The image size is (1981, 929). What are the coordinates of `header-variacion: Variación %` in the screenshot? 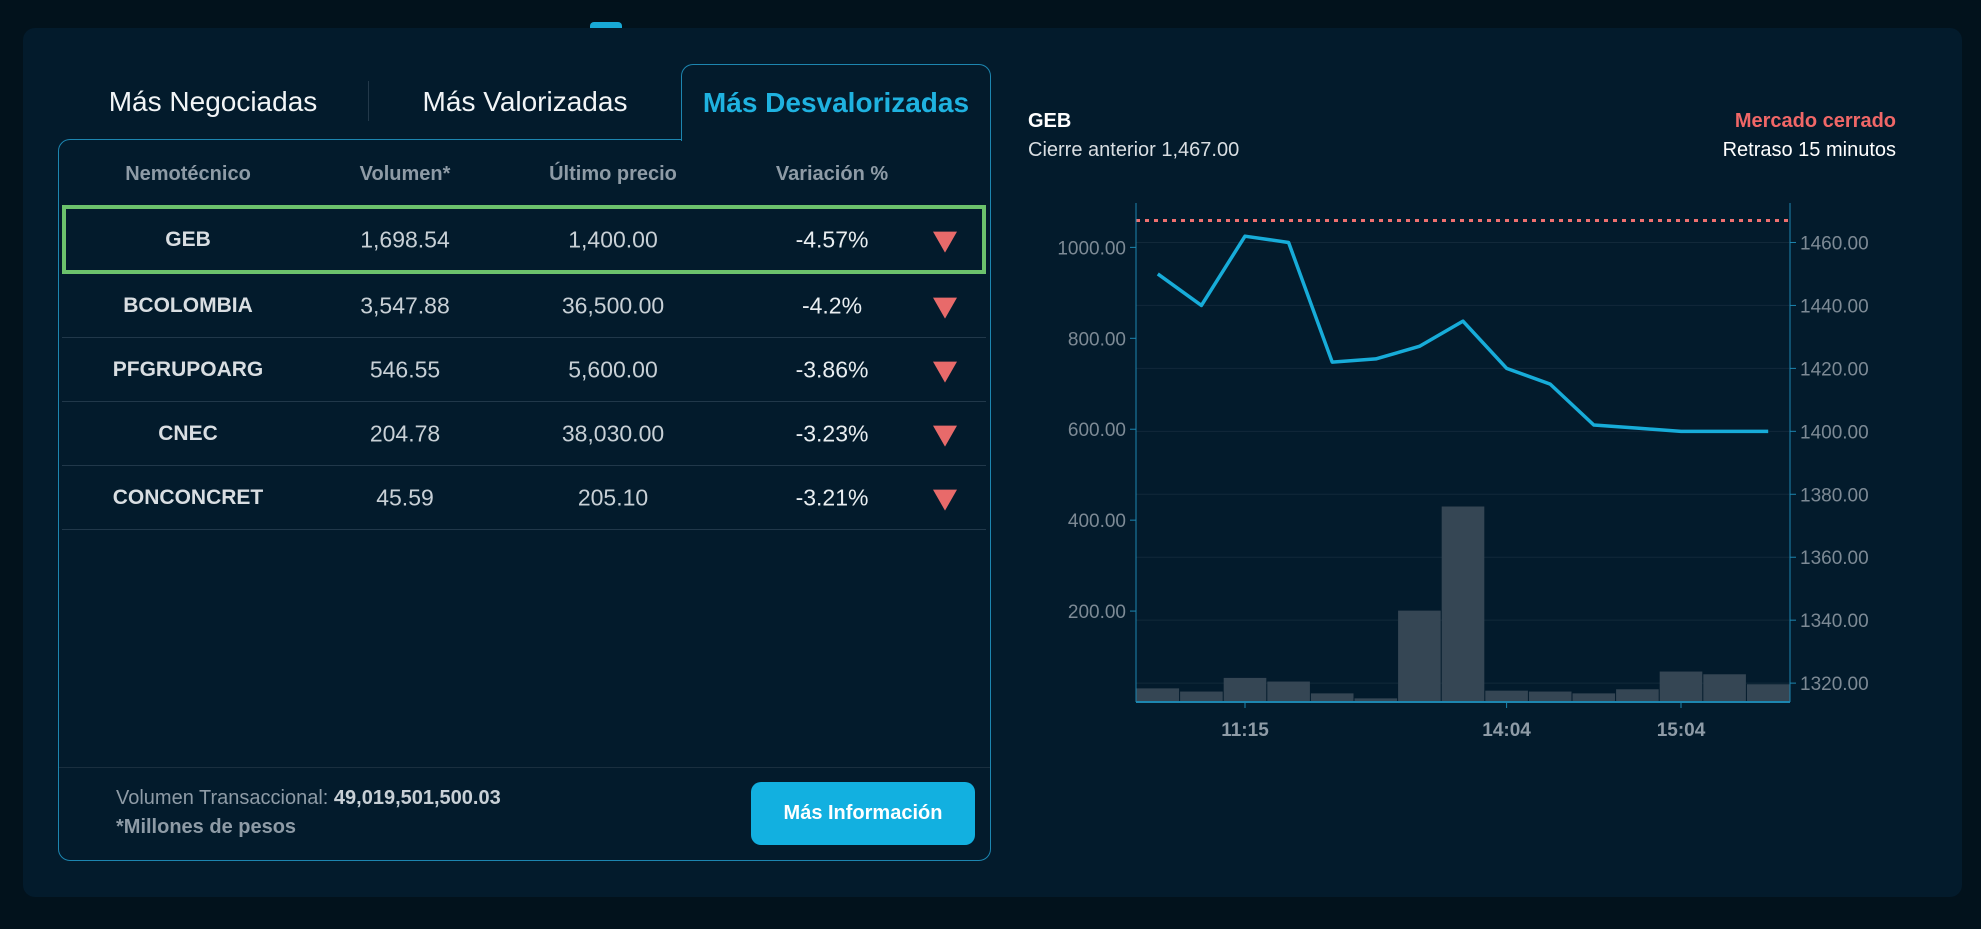 It's located at (832, 174).